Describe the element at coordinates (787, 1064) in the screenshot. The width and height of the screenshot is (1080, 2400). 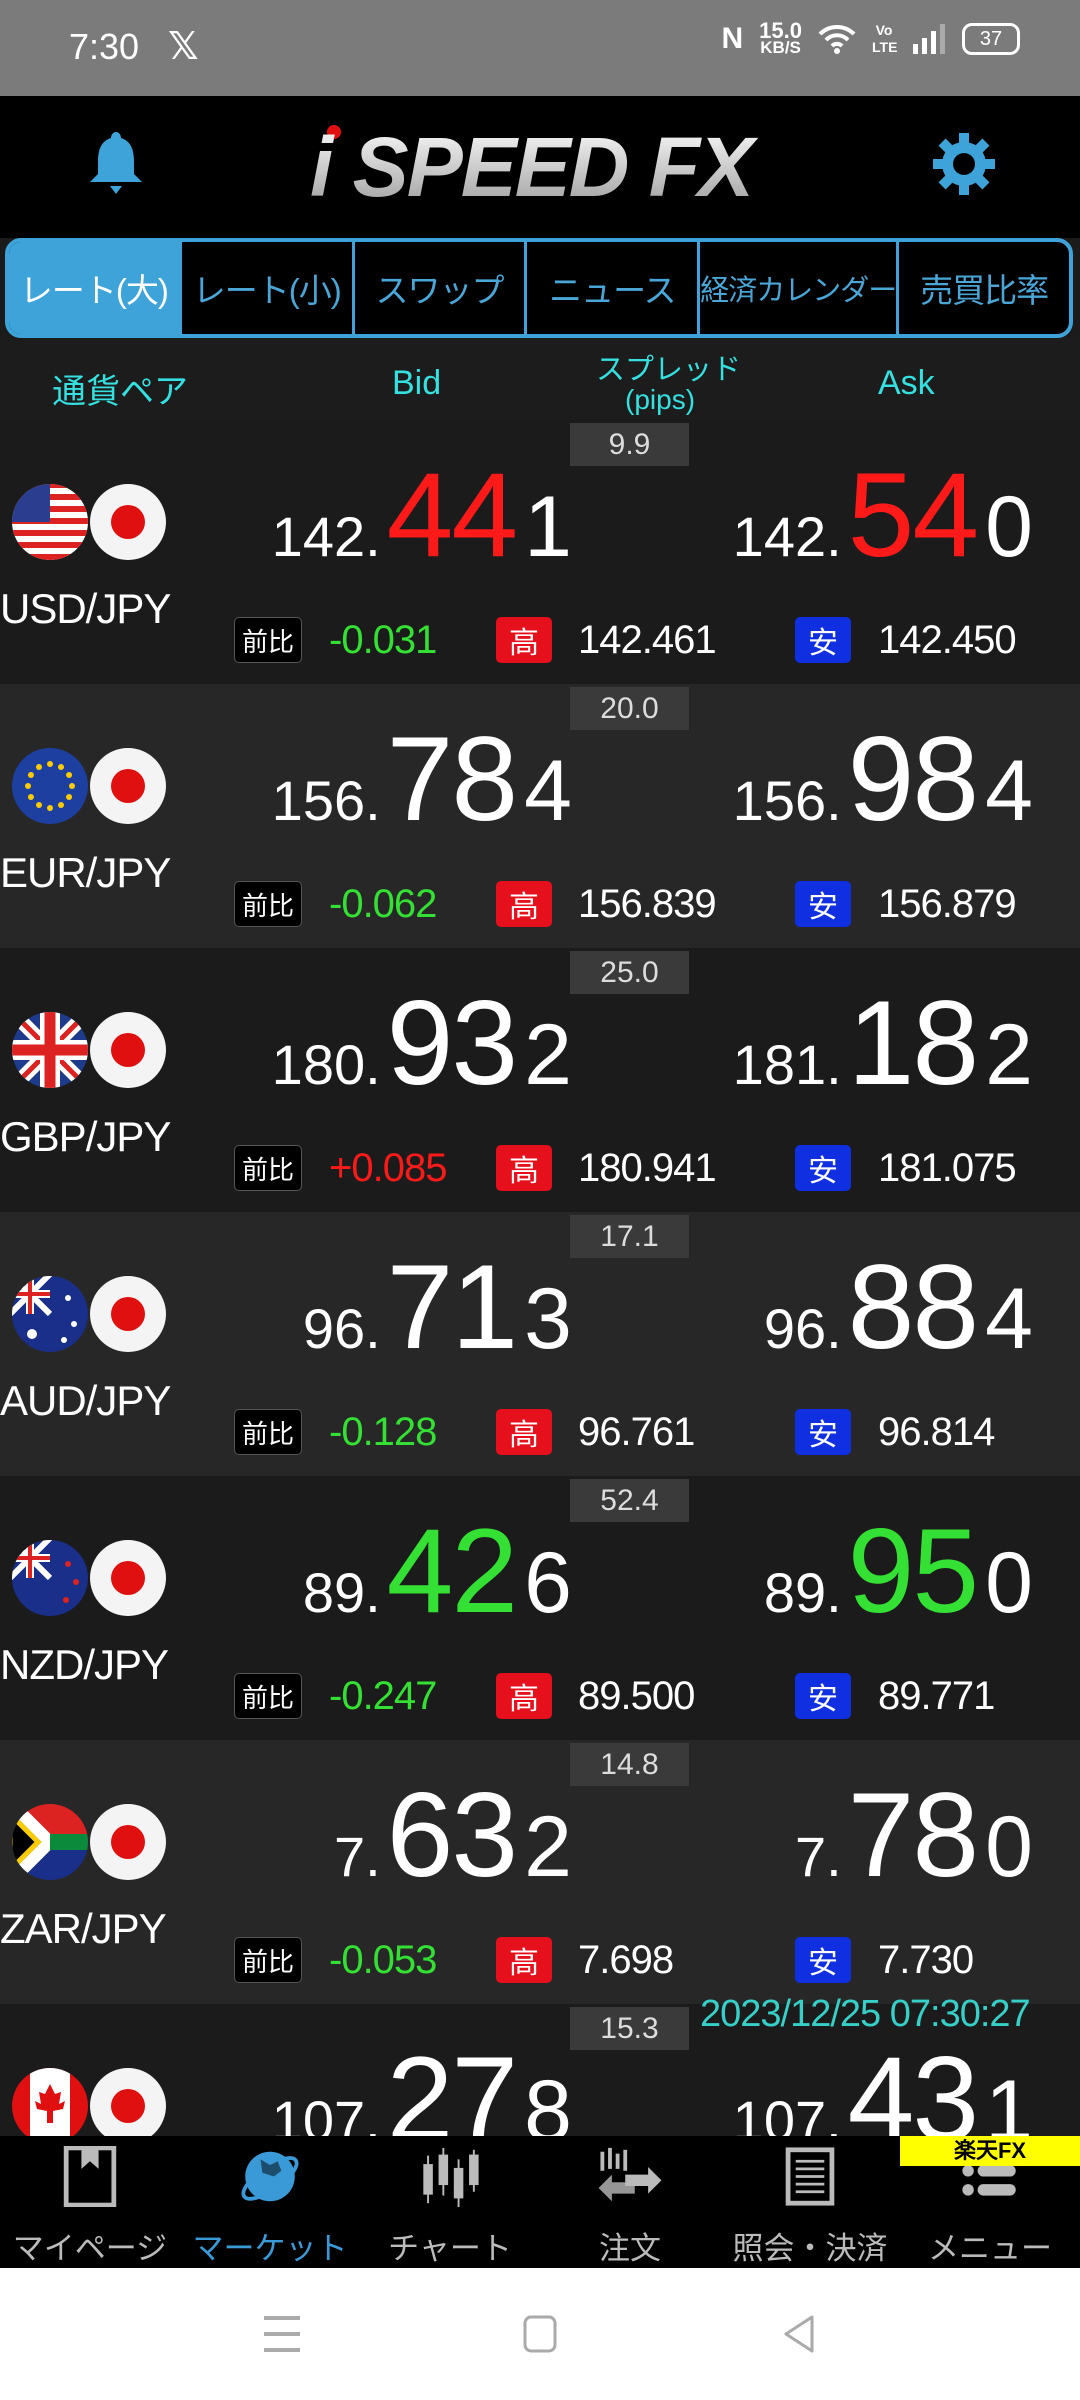
I see `ask-prefix: 181.` at that location.